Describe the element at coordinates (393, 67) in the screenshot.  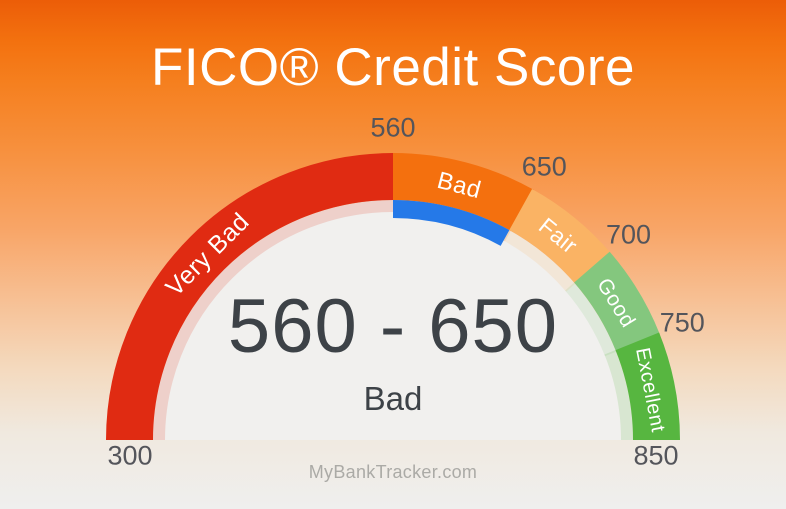
I see `page-title: FICO® Credit Score` at that location.